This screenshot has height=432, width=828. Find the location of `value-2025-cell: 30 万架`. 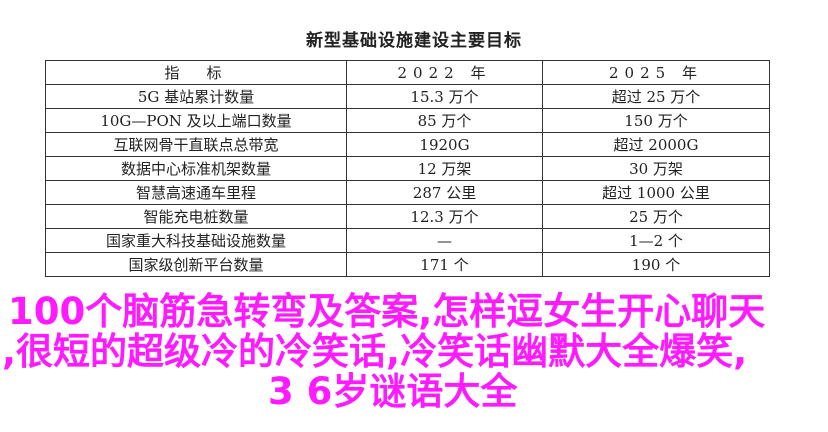

value-2025-cell: 30 万架 is located at coordinates (656, 168).